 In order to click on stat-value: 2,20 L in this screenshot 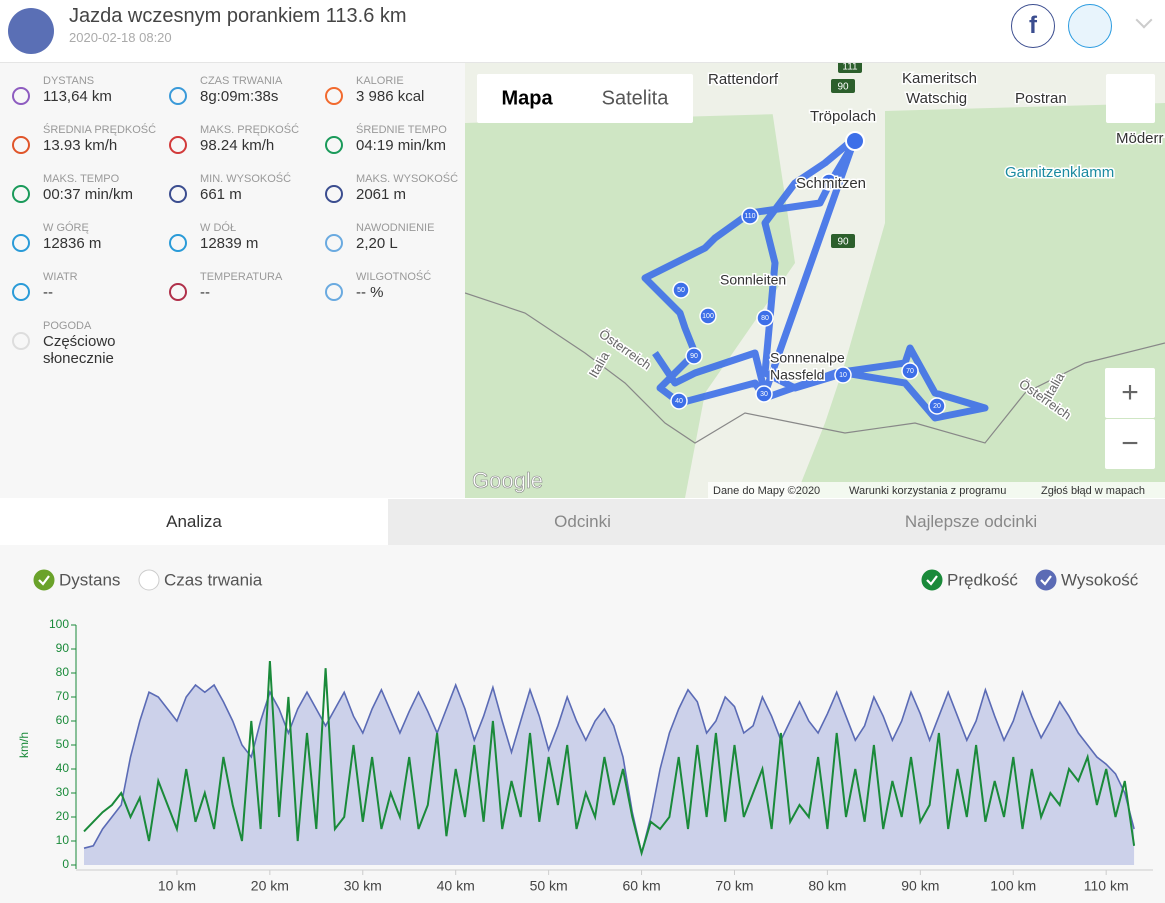, I will do `click(377, 243)`.